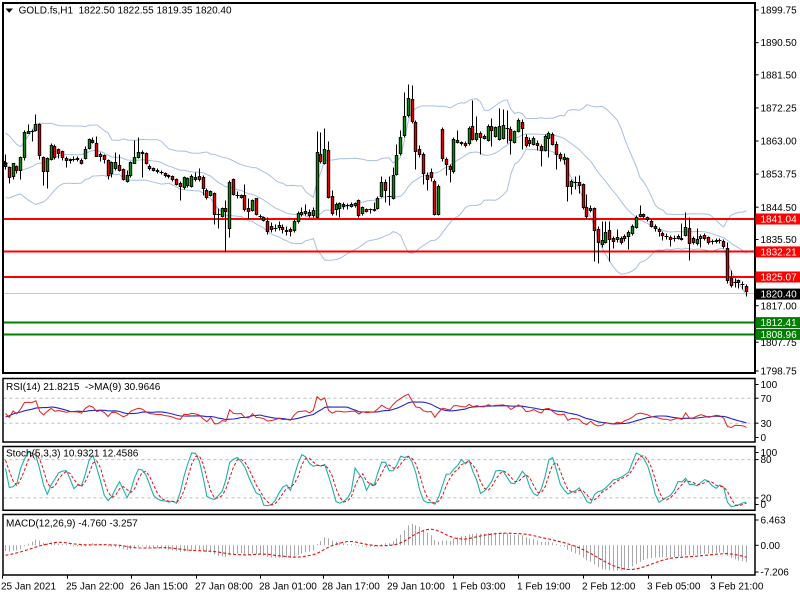 The height and width of the screenshot is (600, 800). Describe the element at coordinates (779, 372) in the screenshot. I see `svg-text: 1798.75` at that location.